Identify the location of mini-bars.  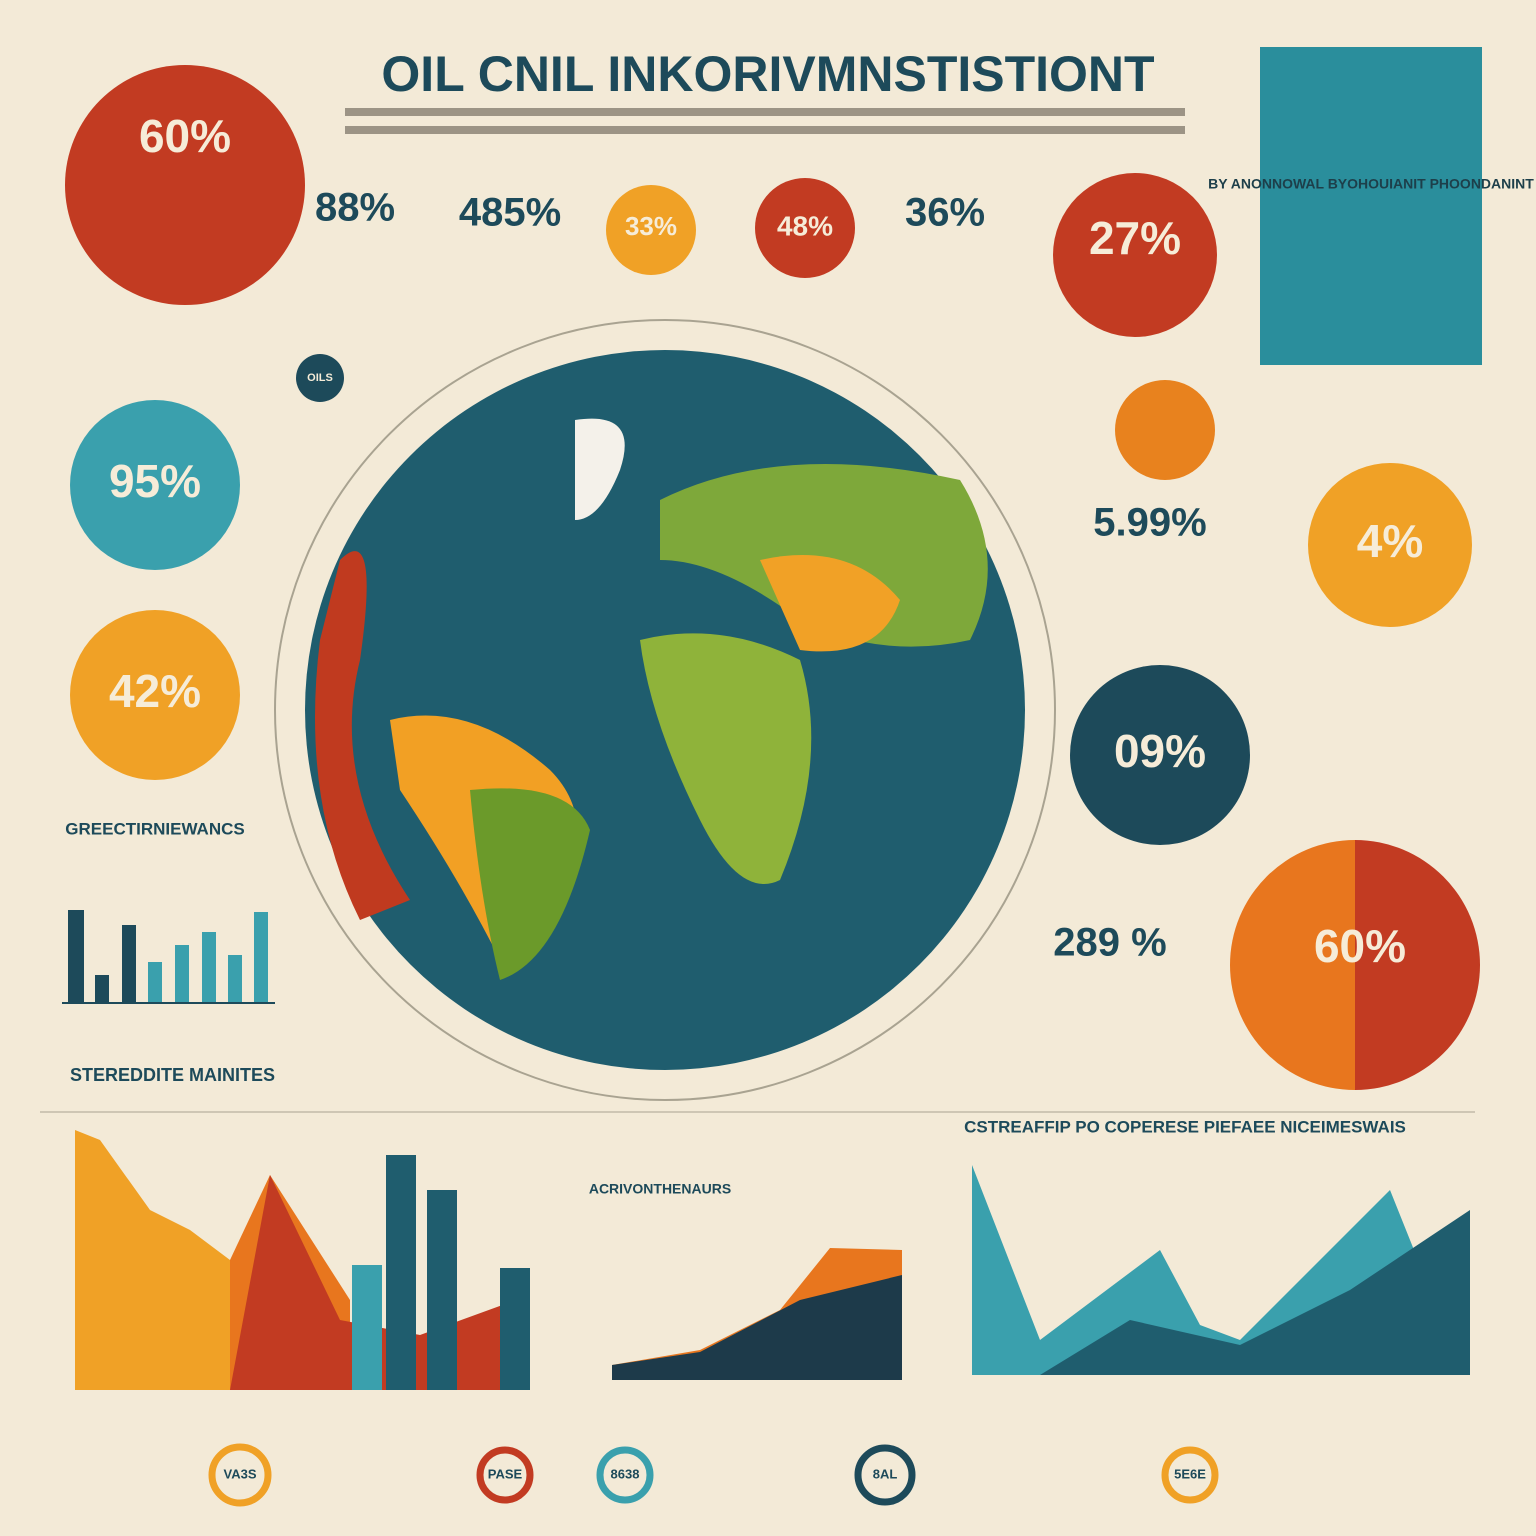
(168, 957).